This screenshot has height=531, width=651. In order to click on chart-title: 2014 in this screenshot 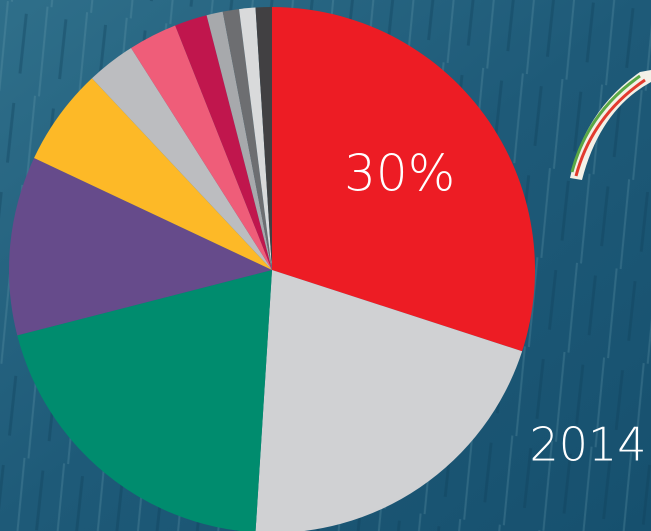, I will do `click(587, 445)`.